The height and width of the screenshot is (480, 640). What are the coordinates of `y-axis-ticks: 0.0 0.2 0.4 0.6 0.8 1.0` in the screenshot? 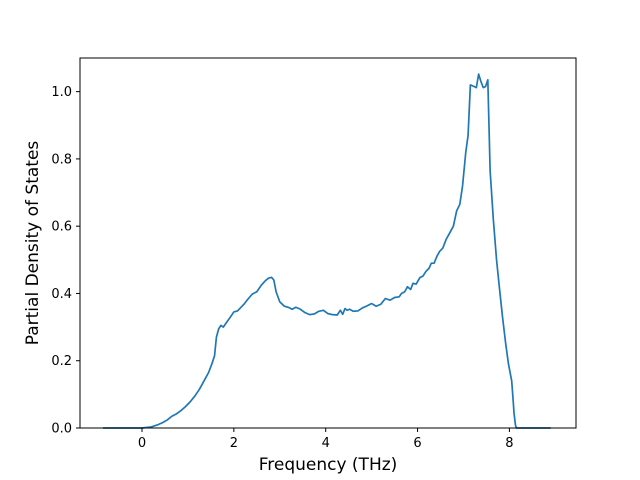 It's located at (65, 261).